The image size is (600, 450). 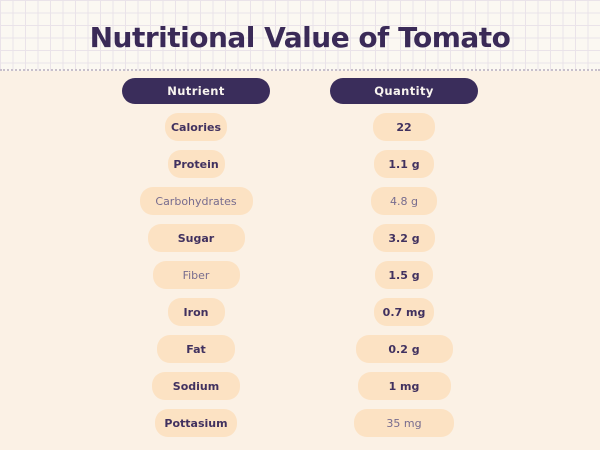 I want to click on nutrient-cell: Iron, so click(x=196, y=312).